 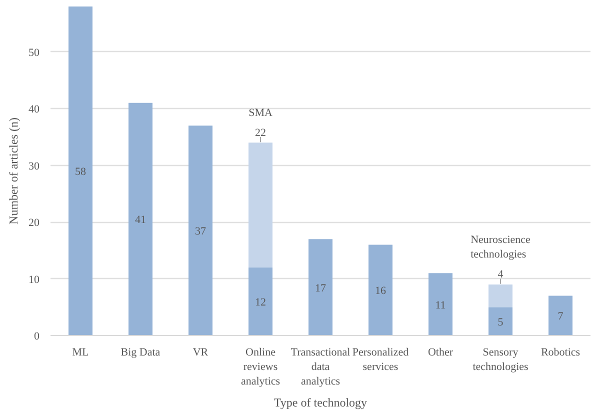 I want to click on data-label: 5, so click(x=501, y=322).